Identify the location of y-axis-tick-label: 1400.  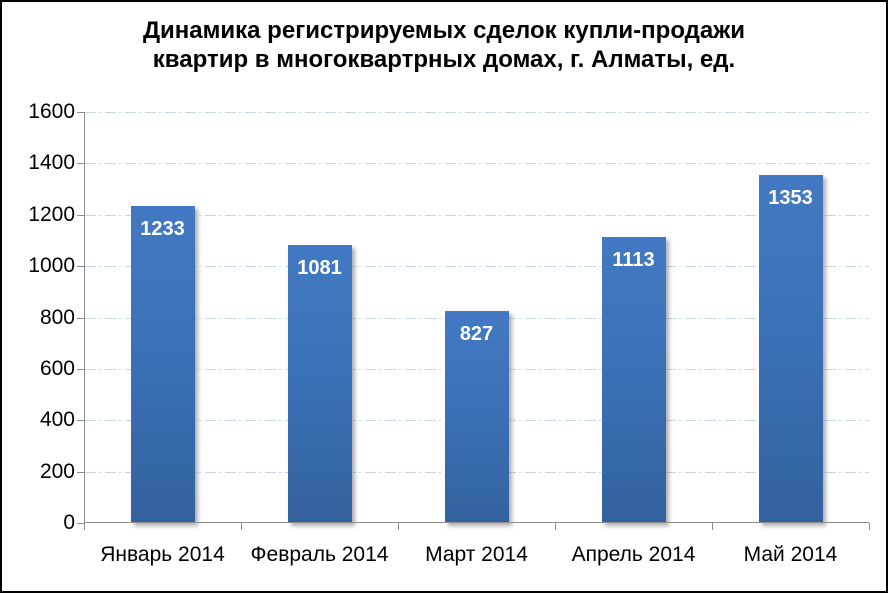
(51, 163).